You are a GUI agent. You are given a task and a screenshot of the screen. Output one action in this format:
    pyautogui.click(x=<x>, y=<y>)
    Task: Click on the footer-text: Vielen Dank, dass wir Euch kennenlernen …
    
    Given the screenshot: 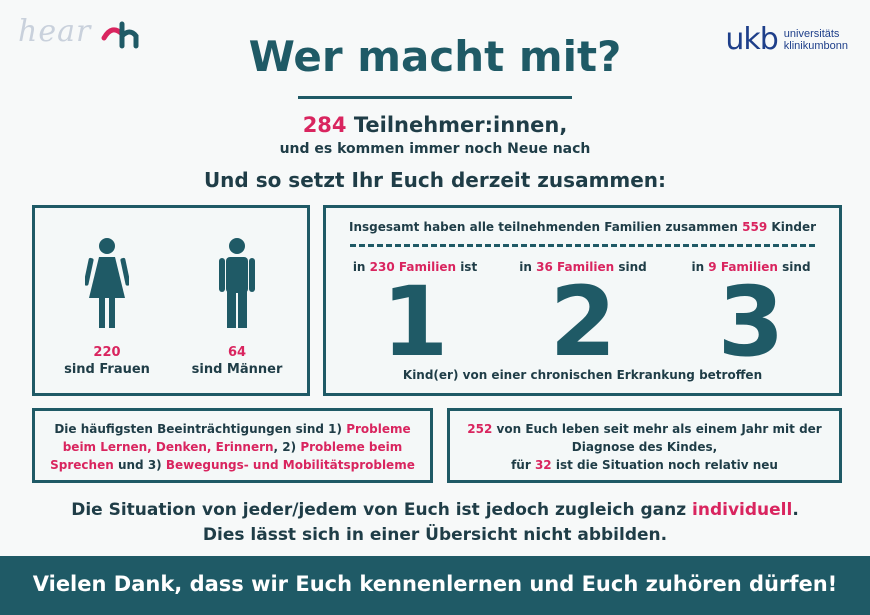 What is the action you would take?
    pyautogui.click(x=435, y=584)
    